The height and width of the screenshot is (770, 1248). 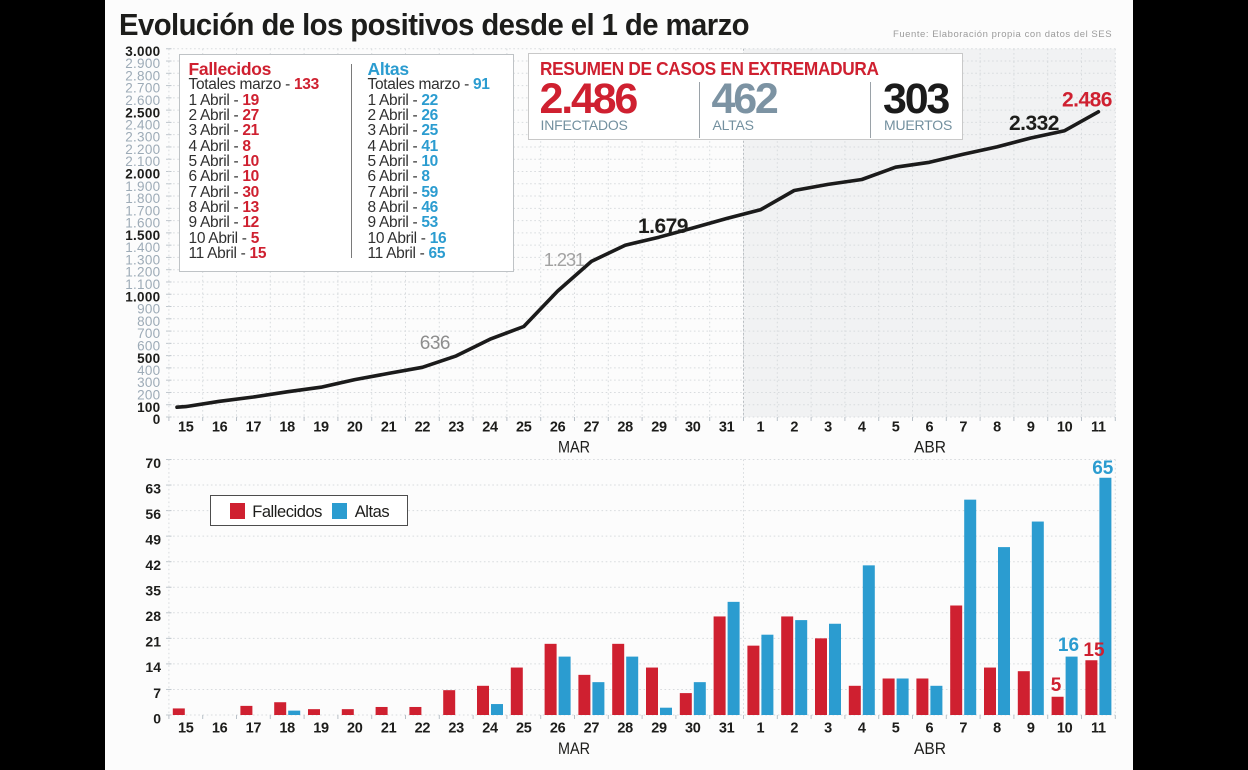 I want to click on svg-text: 56, so click(x=153, y=514).